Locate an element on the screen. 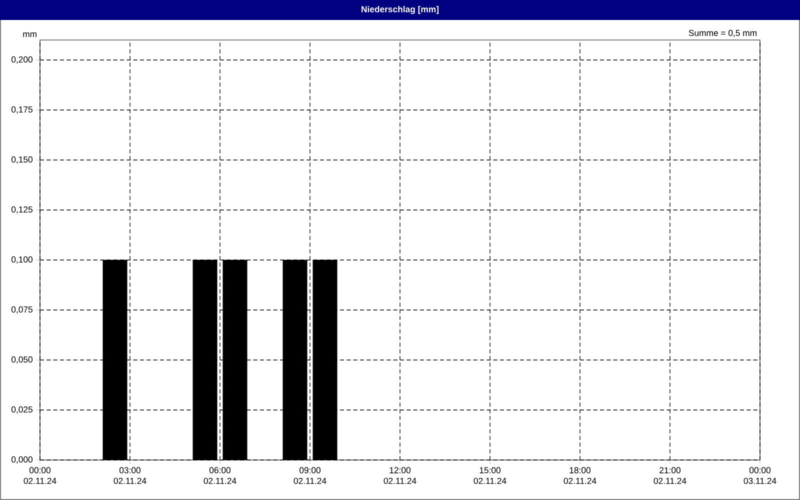 The width and height of the screenshot is (800, 500). y-tick-label: 0,050 is located at coordinates (21, 360).